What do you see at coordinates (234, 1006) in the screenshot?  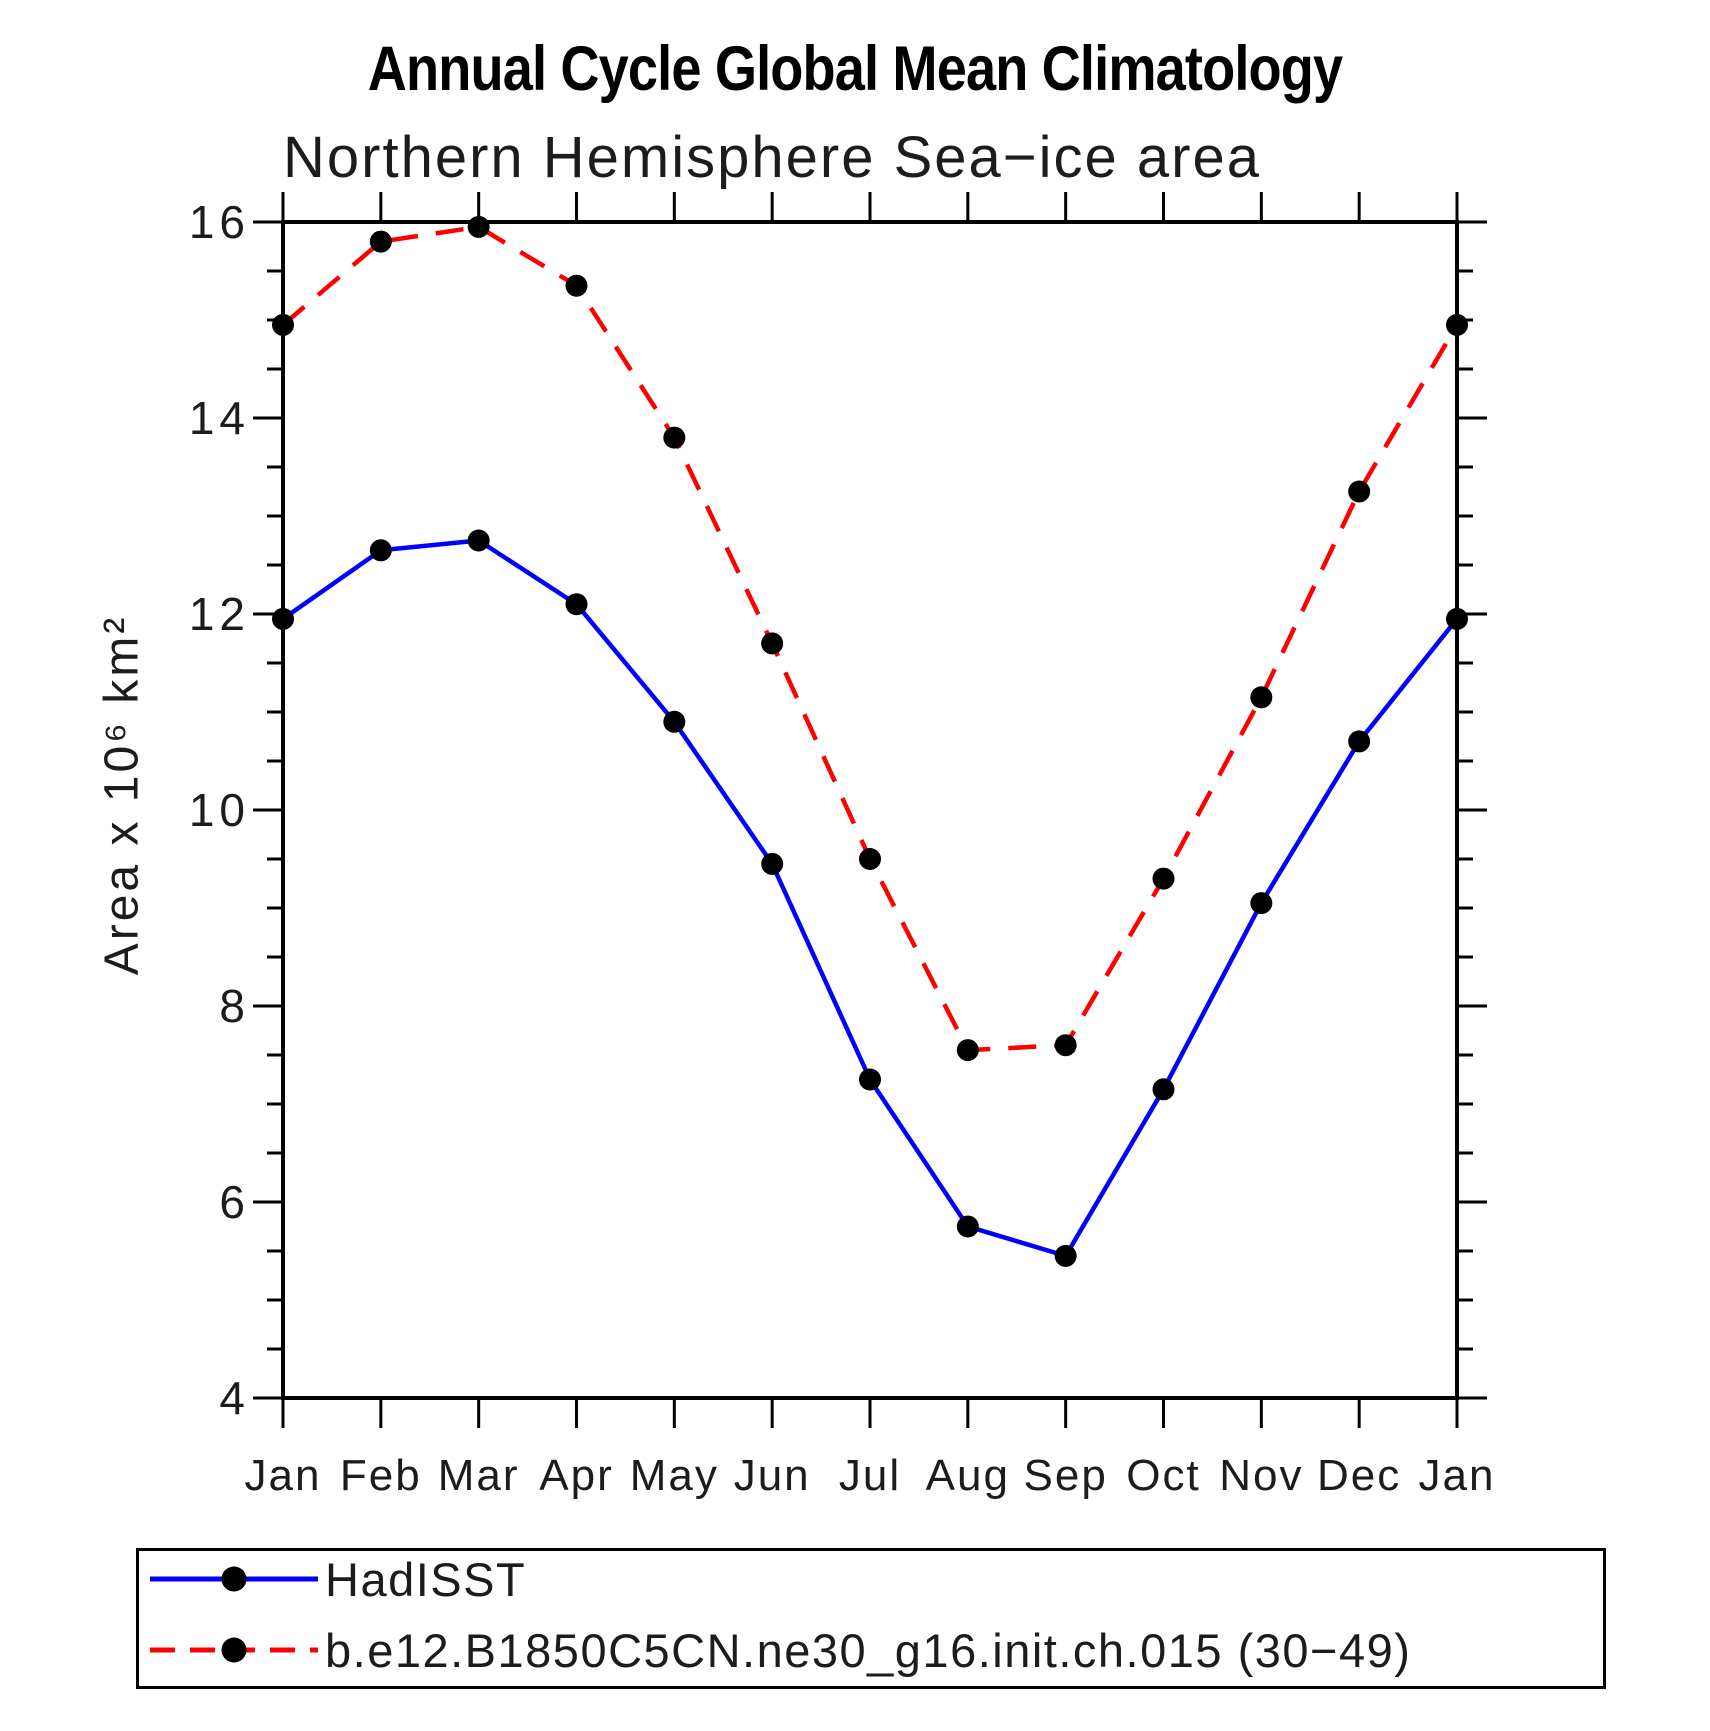 I see `y-tick-label: 8` at bounding box center [234, 1006].